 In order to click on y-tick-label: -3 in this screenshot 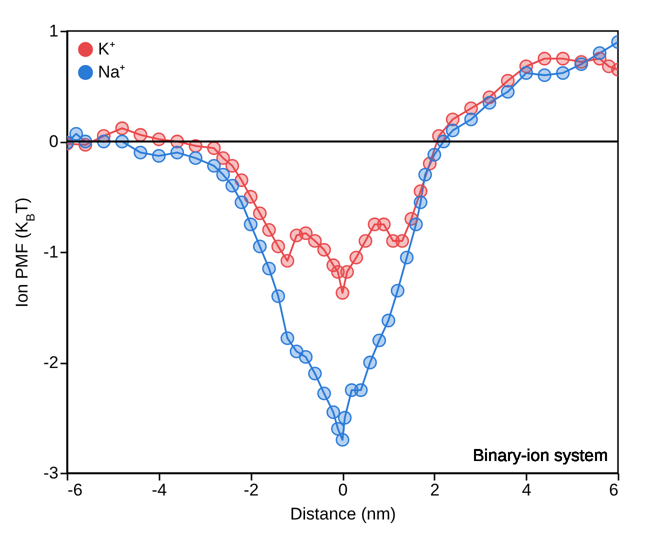, I will do `click(50, 473)`.